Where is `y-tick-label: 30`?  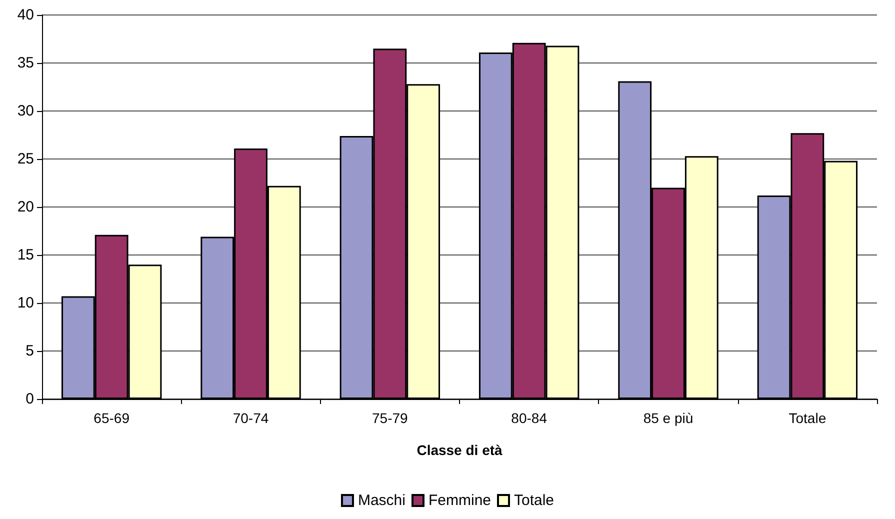
y-tick-label: 30 is located at coordinates (25, 111).